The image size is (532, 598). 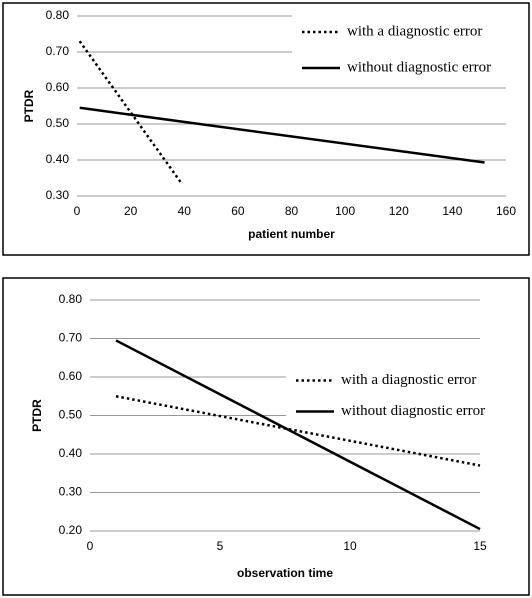 I want to click on x-axis-label: patient number, so click(x=291, y=234).